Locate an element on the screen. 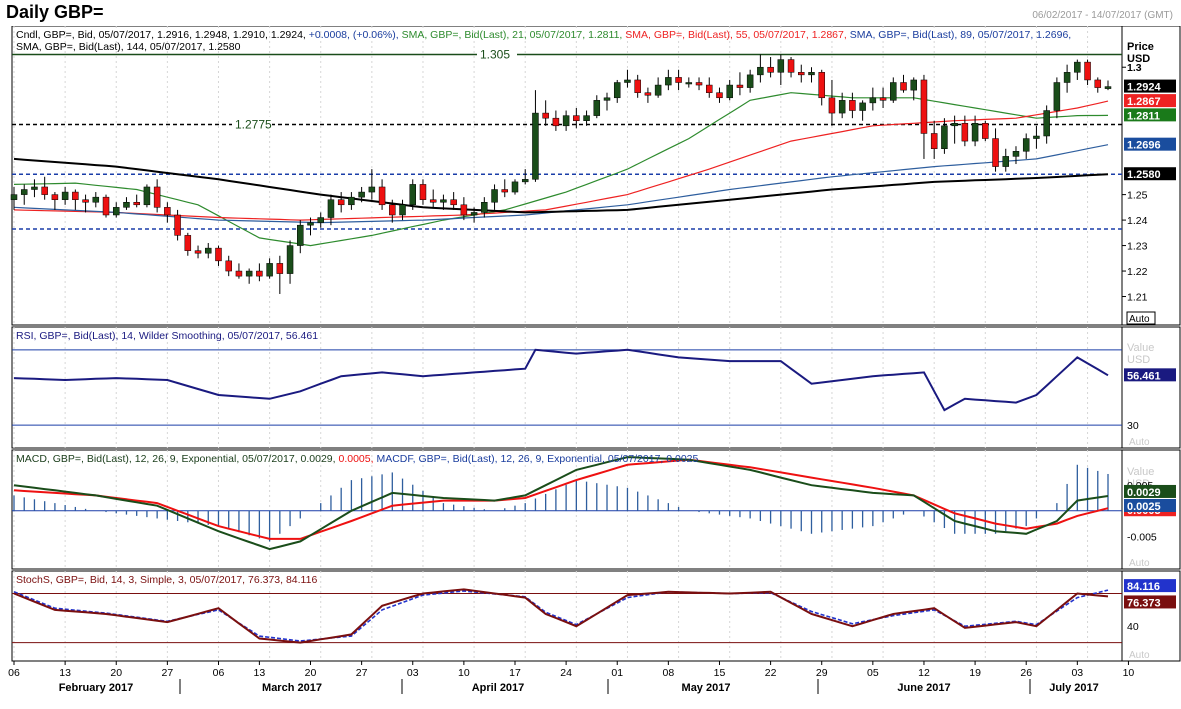 This screenshot has height=709, width=1181. x-day-label: 12 is located at coordinates (924, 673).